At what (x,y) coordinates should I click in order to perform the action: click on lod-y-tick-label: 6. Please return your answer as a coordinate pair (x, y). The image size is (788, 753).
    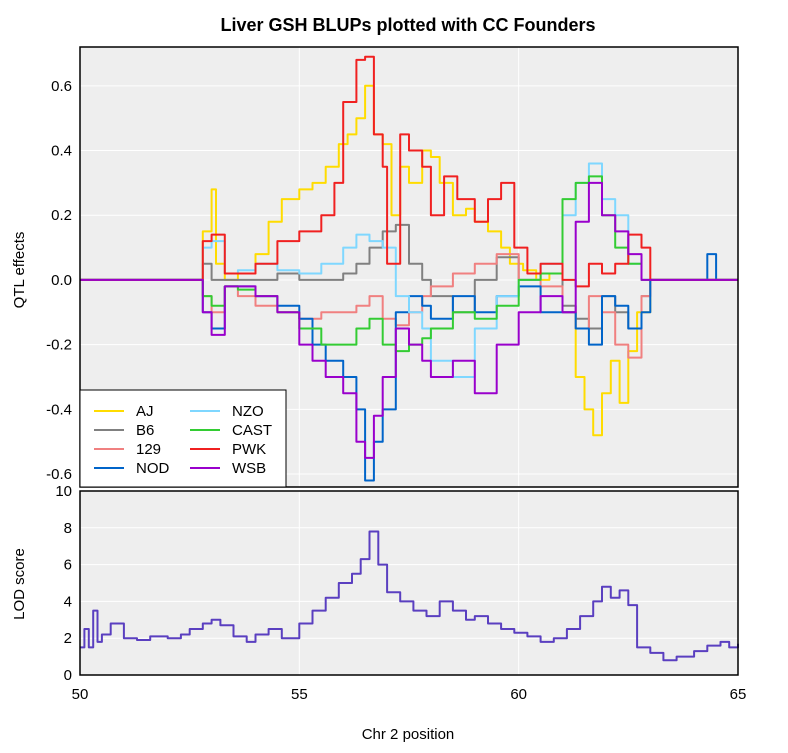
    Looking at the image, I should click on (68, 565).